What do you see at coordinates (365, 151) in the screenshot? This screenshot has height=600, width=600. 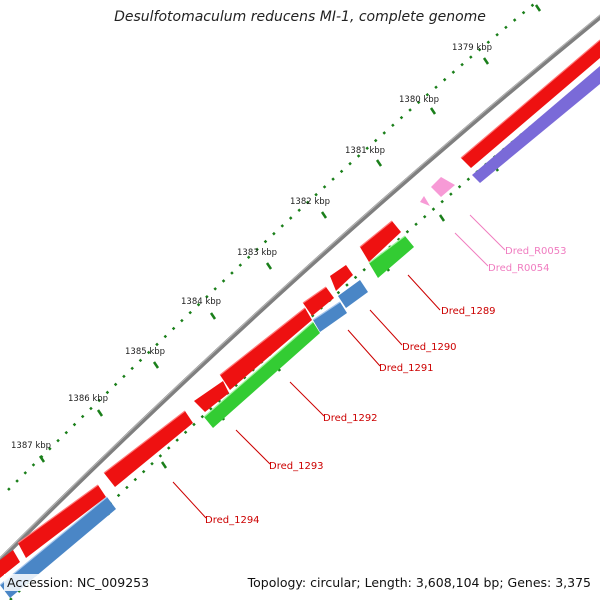 I see `scale-label-1381: 1381 kbp` at bounding box center [365, 151].